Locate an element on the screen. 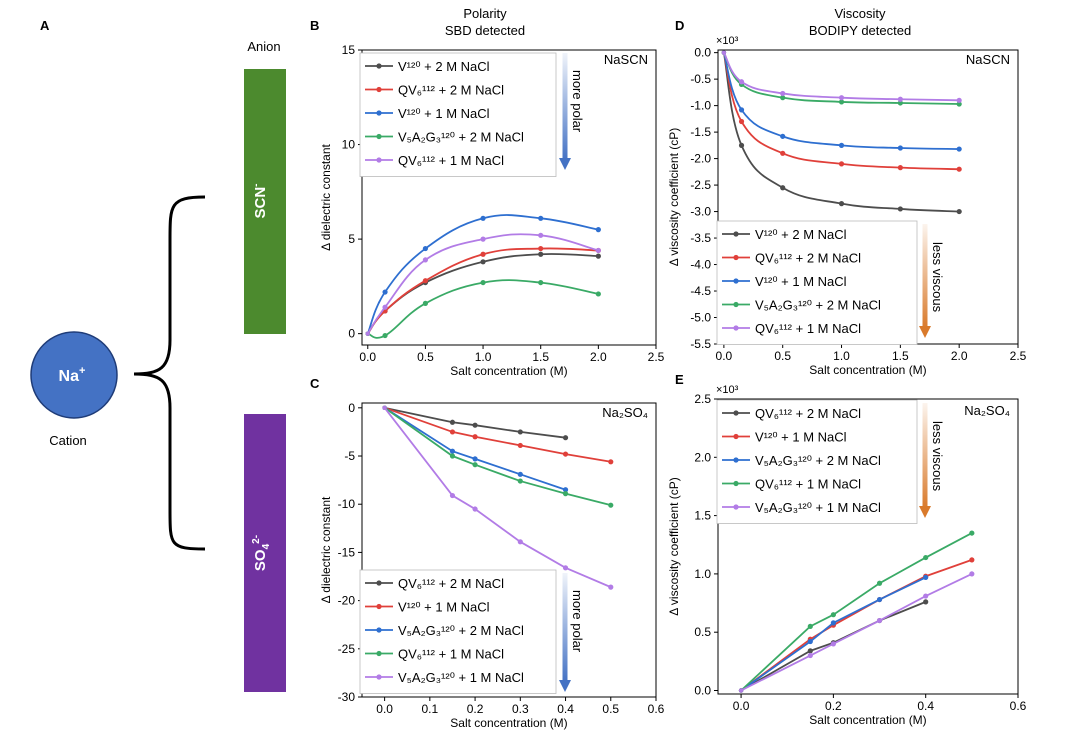 Image resolution: width=1080 pixels, height=749 pixels. arrow-head is located at coordinates (565, 164).